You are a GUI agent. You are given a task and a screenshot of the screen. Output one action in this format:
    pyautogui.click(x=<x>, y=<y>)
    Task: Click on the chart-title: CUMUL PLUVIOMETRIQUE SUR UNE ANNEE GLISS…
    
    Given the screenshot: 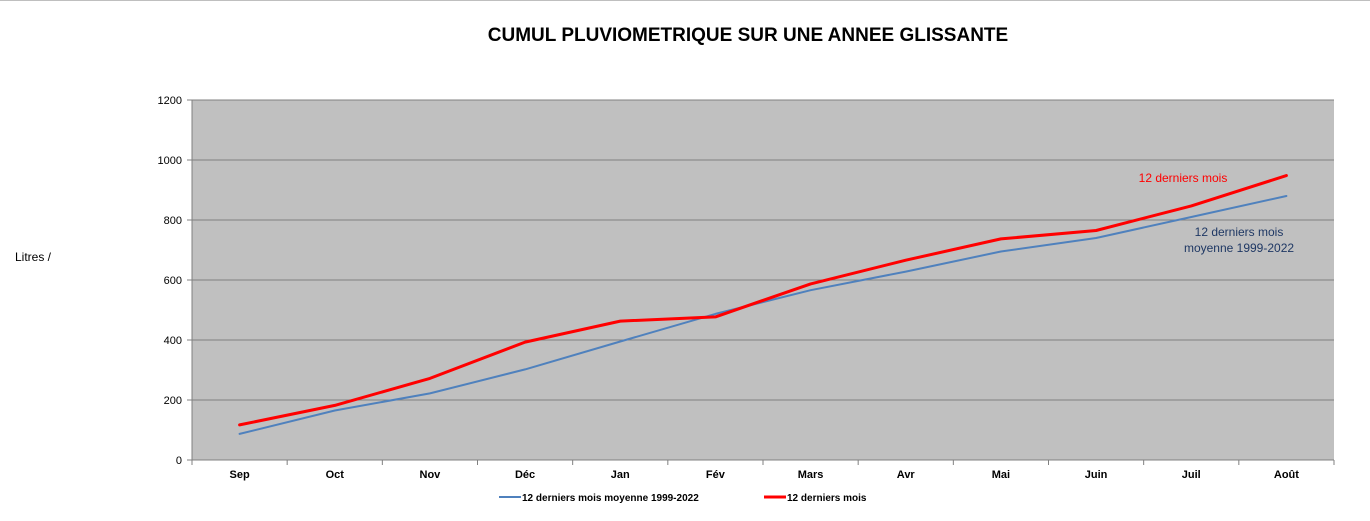 What is the action you would take?
    pyautogui.click(x=748, y=35)
    